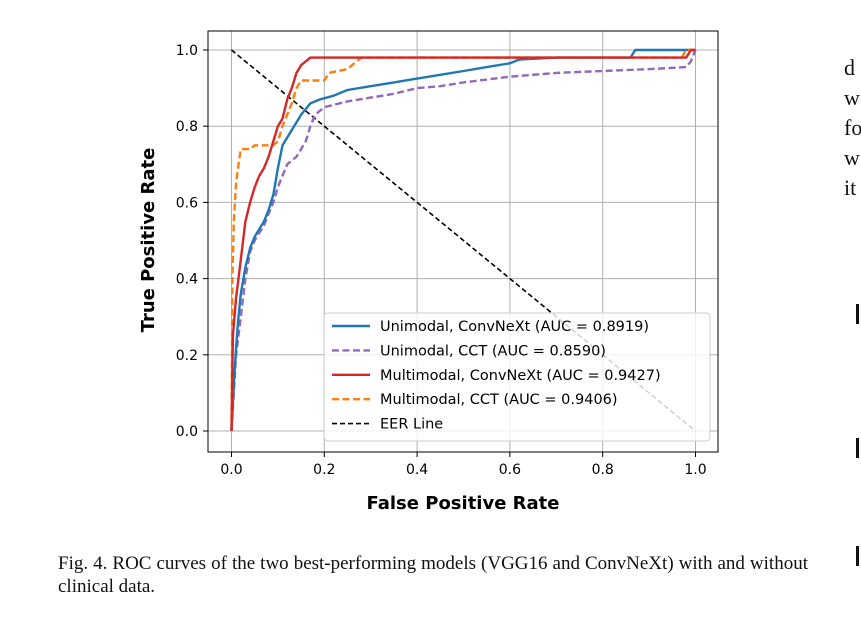  What do you see at coordinates (187, 280) in the screenshot?
I see `y-tick-label: 0.4` at bounding box center [187, 280].